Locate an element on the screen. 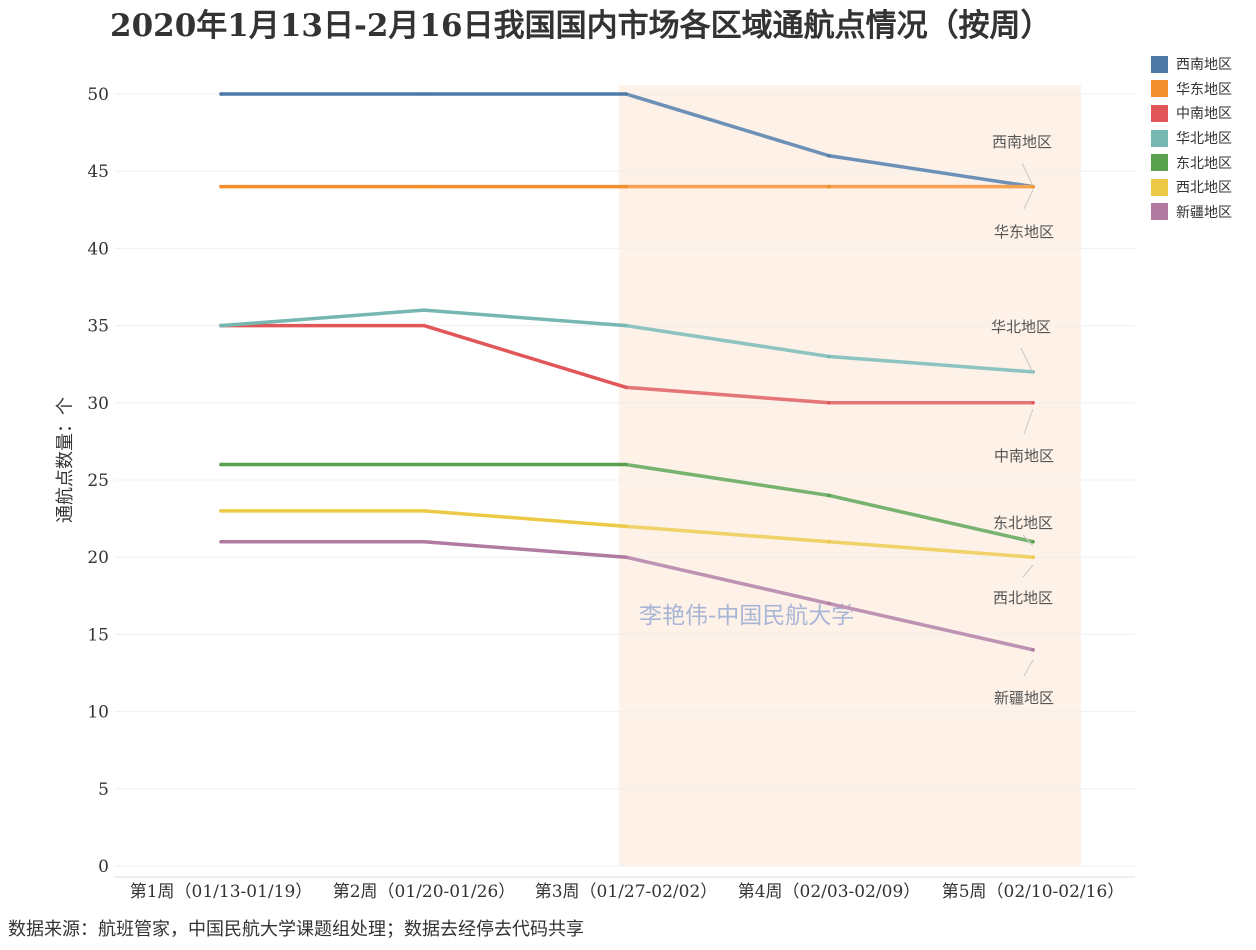  y-tick-label: 50 is located at coordinates (98, 95).